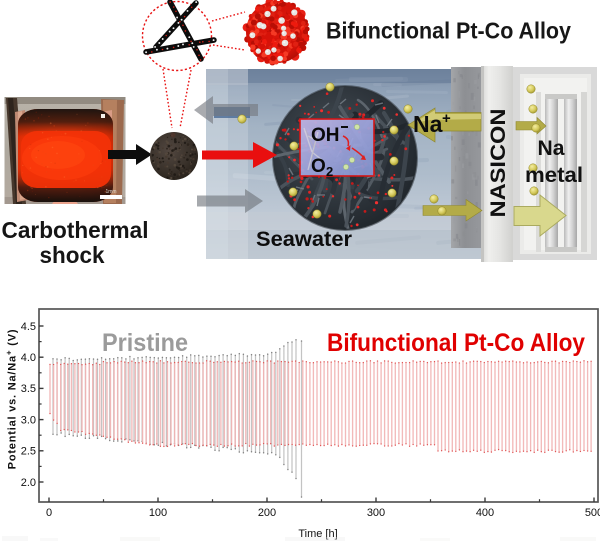 This screenshot has height=541, width=600. I want to click on svg-text: NASICON, so click(498, 163).